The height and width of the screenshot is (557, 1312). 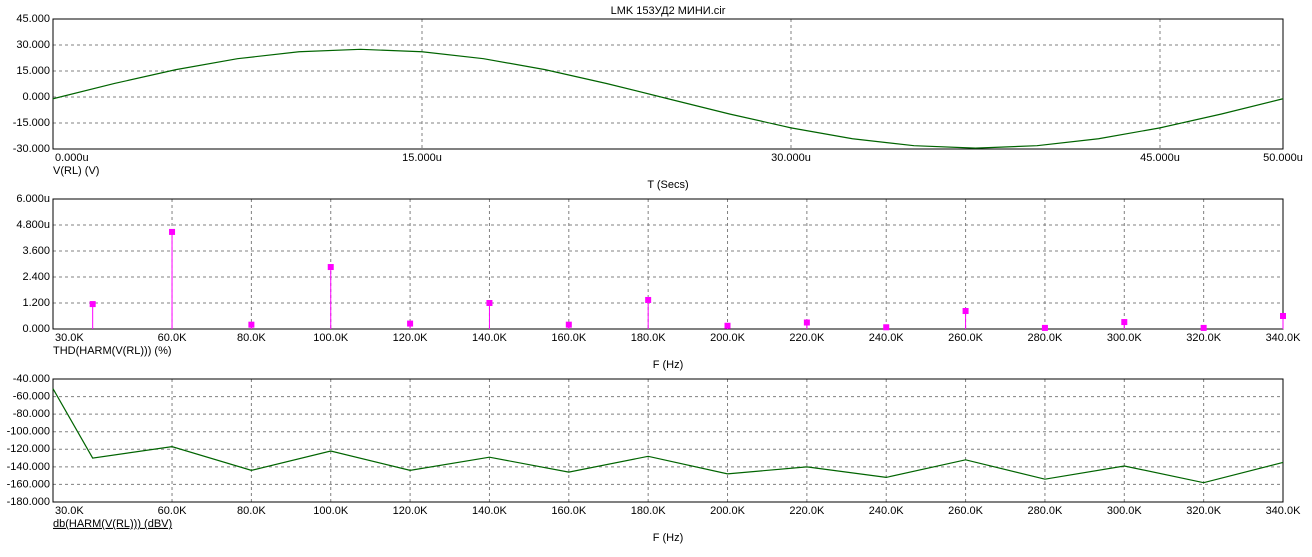 What do you see at coordinates (667, 185) in the screenshot?
I see `x-axis-title: T (Secs)` at bounding box center [667, 185].